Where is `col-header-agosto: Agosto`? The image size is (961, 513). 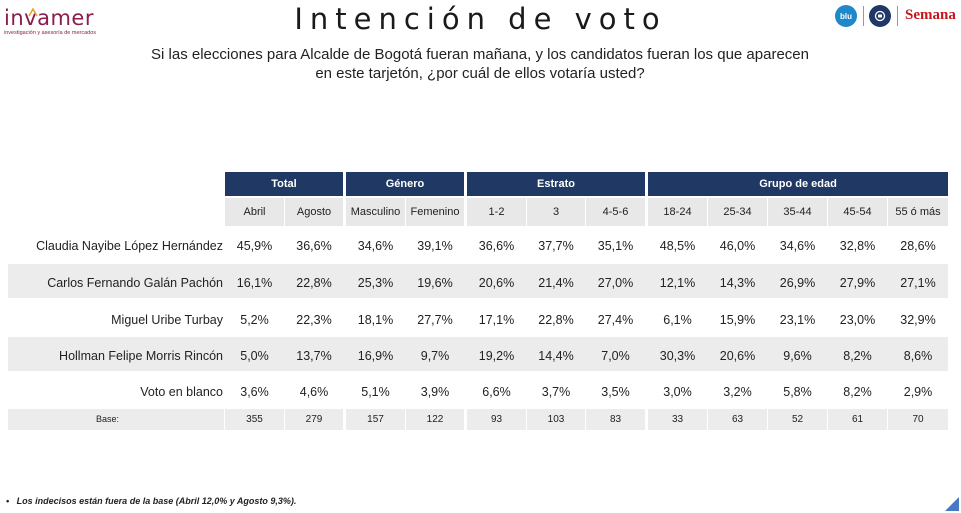 col-header-agosto: Agosto is located at coordinates (314, 212).